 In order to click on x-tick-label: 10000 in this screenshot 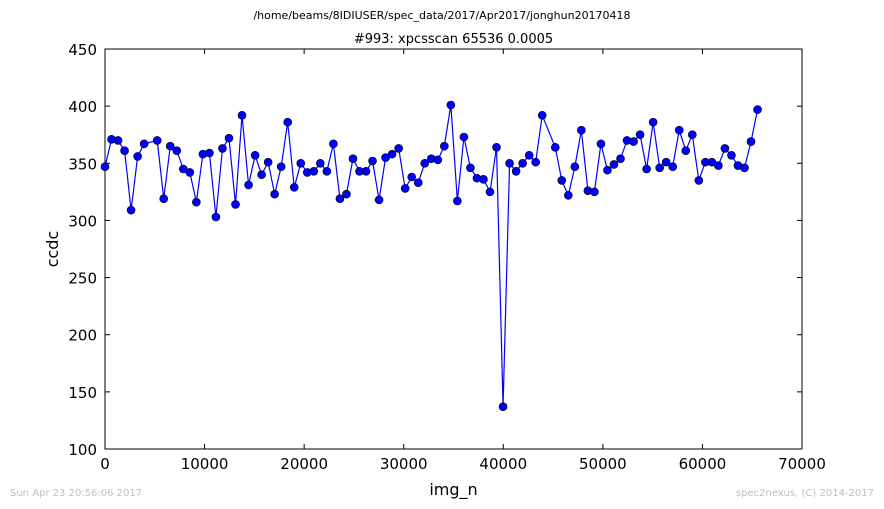, I will do `click(205, 464)`.